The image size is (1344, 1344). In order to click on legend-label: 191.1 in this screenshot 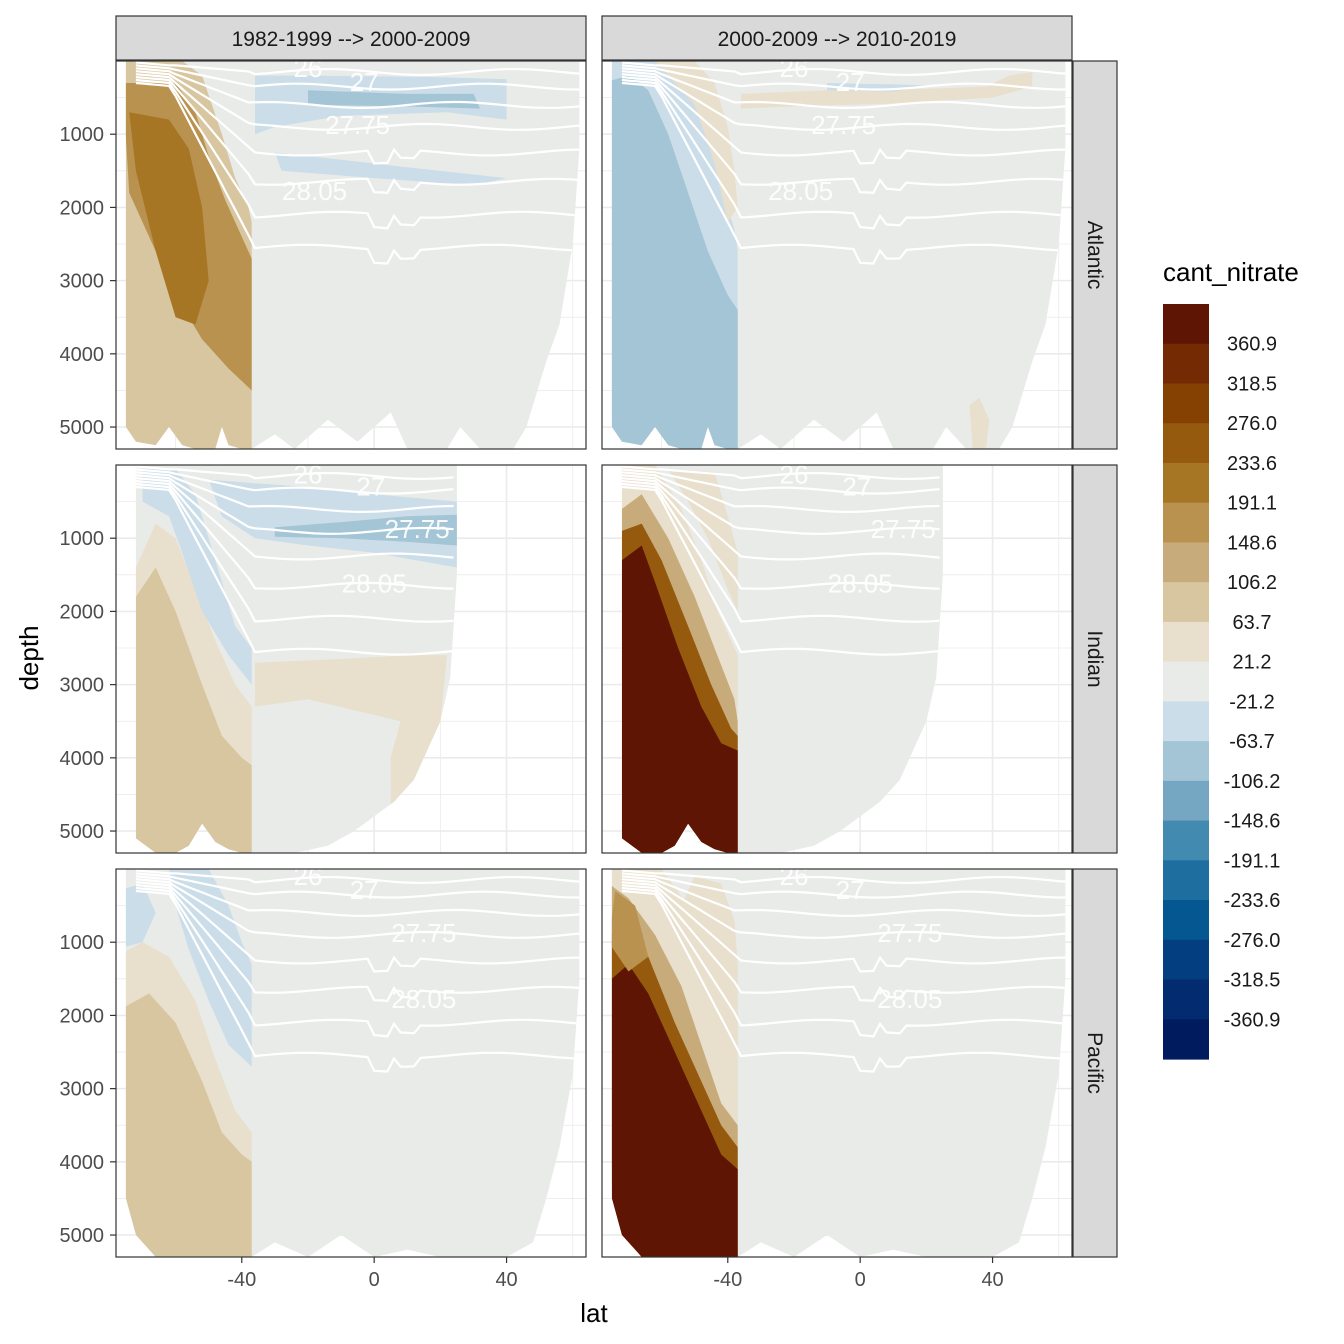, I will do `click(1252, 504)`.